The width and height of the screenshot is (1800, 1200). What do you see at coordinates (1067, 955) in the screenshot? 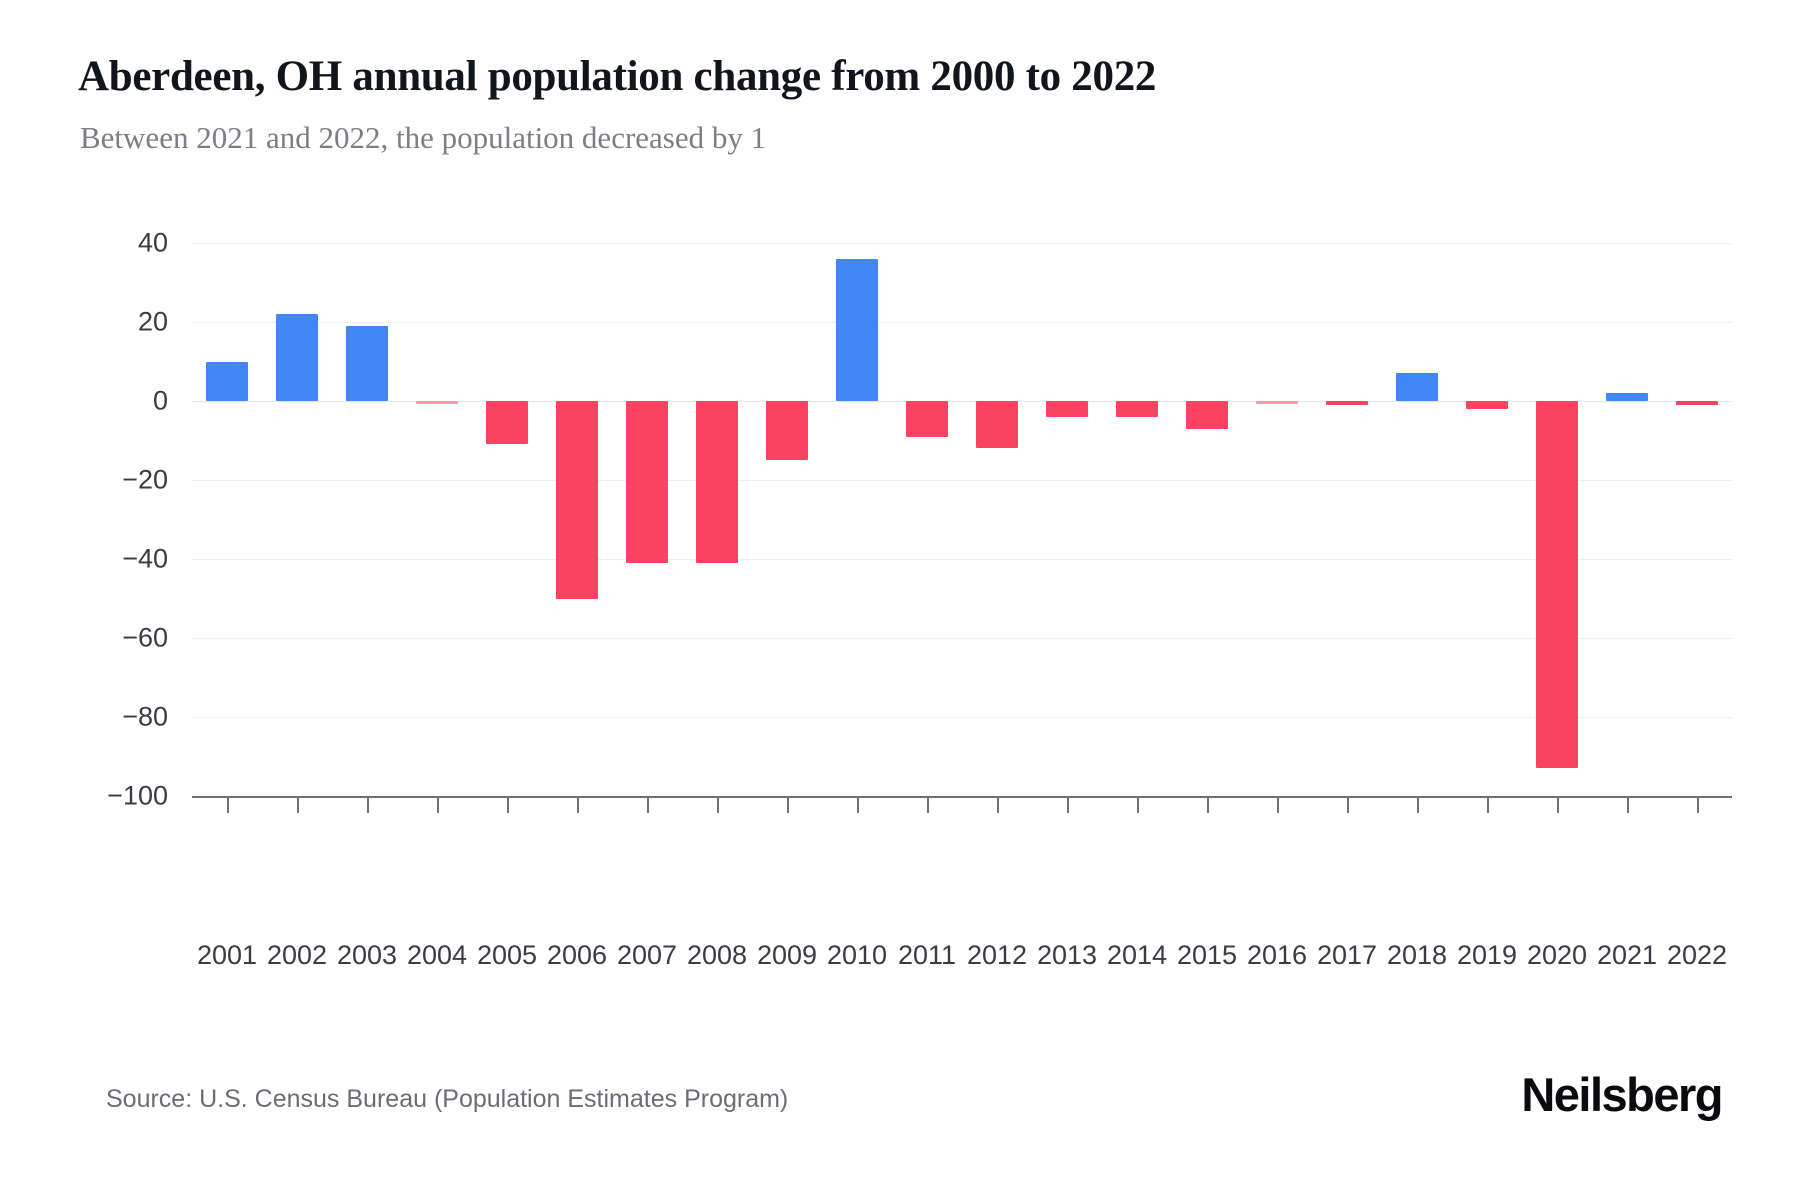
I see `x-axis-label-2013: 2013` at bounding box center [1067, 955].